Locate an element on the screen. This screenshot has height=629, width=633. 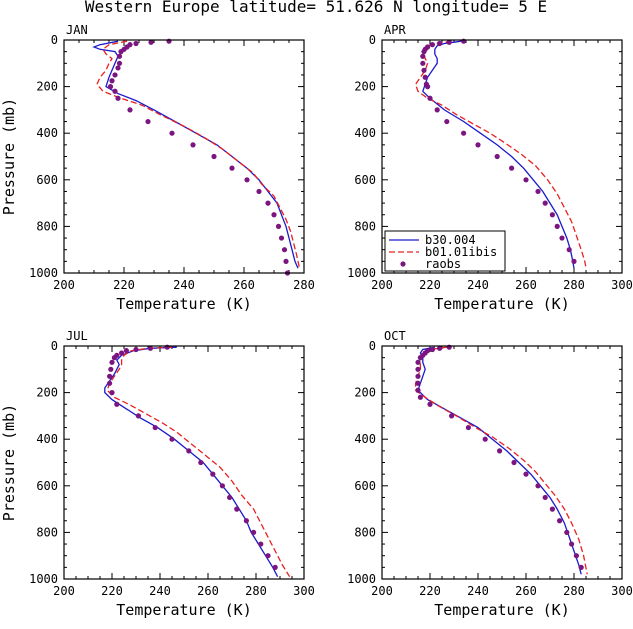
series-line-b01-01ibis is located at coordinates (198, 462).